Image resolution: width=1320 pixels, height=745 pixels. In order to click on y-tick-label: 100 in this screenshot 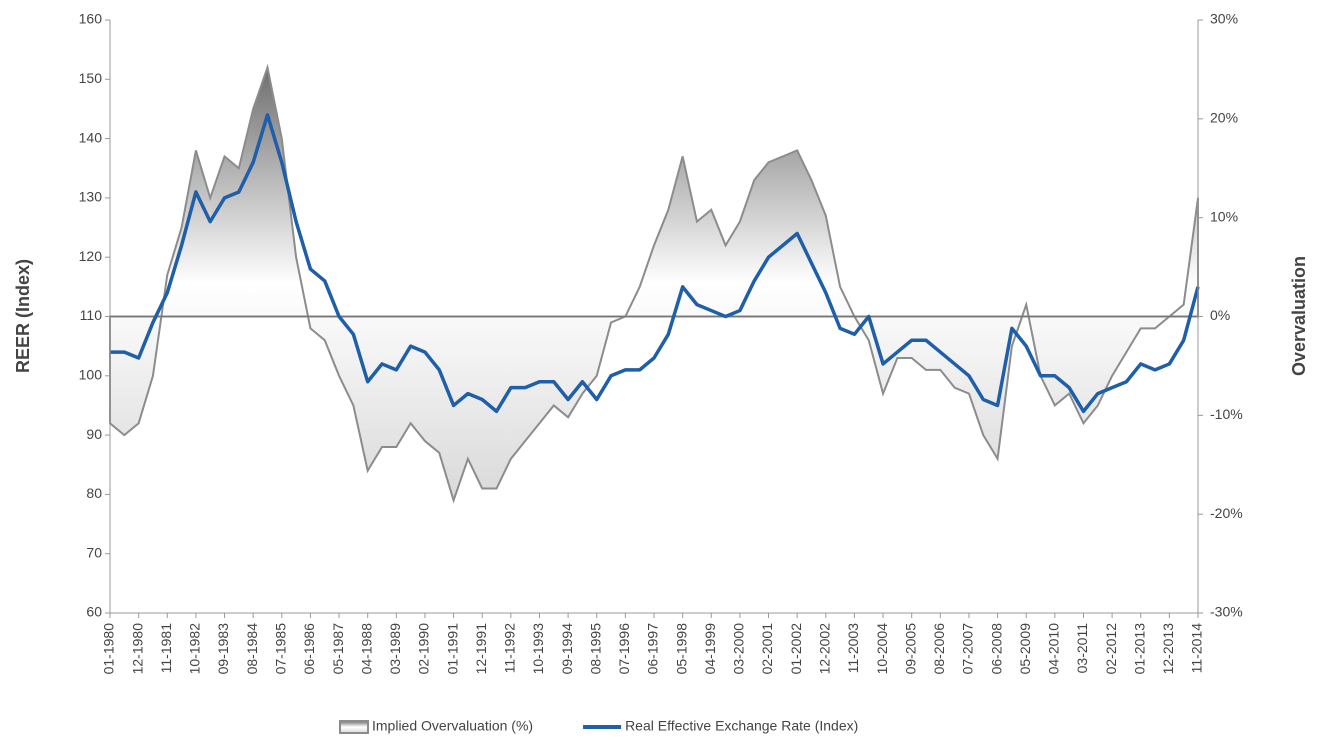, I will do `click(91, 375)`.